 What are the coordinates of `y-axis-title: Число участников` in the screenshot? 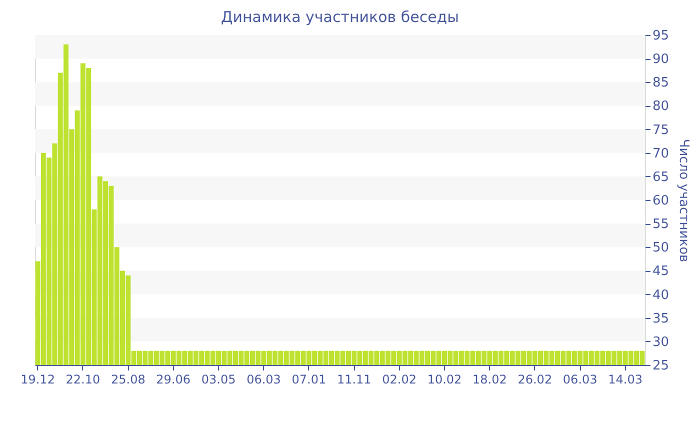 It's located at (684, 200).